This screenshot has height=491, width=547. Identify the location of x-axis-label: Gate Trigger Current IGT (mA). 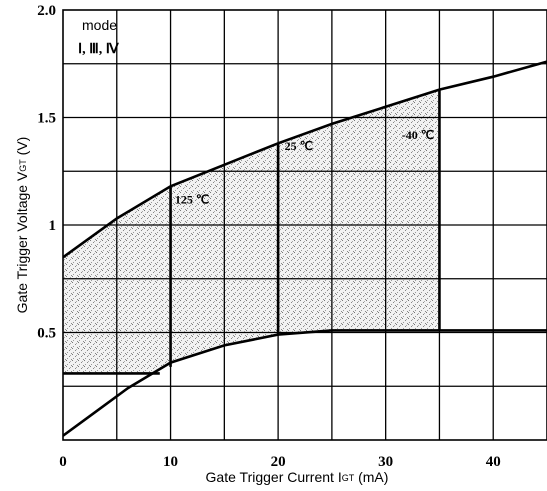
(297, 477).